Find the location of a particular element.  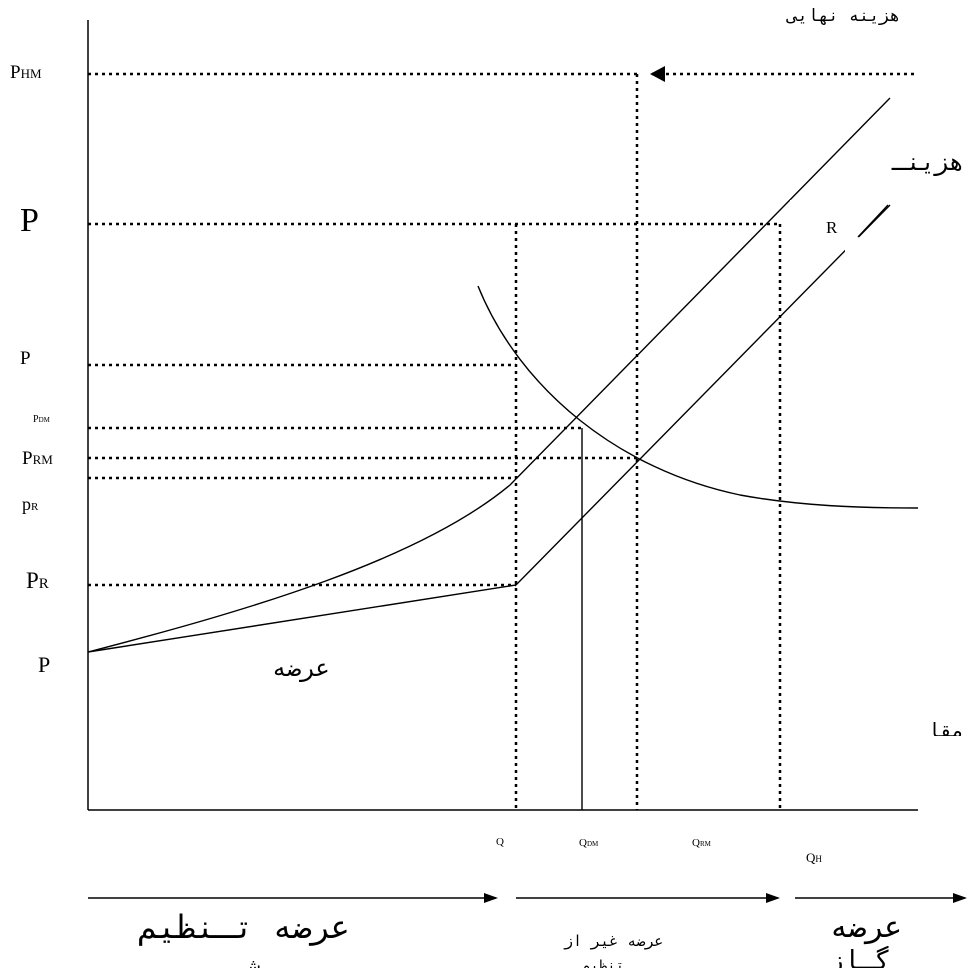

label-q-dm-sub: DM is located at coordinates (592, 844).